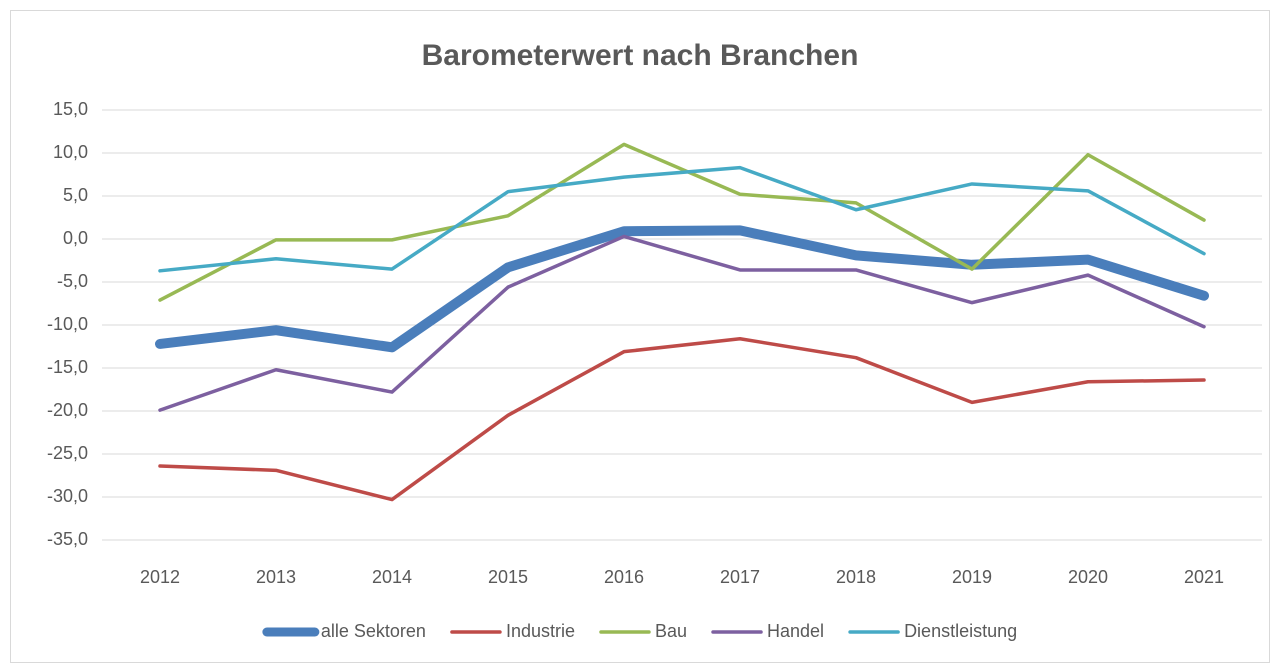  Describe the element at coordinates (972, 577) in the screenshot. I see `x-tick-label: 2019` at that location.